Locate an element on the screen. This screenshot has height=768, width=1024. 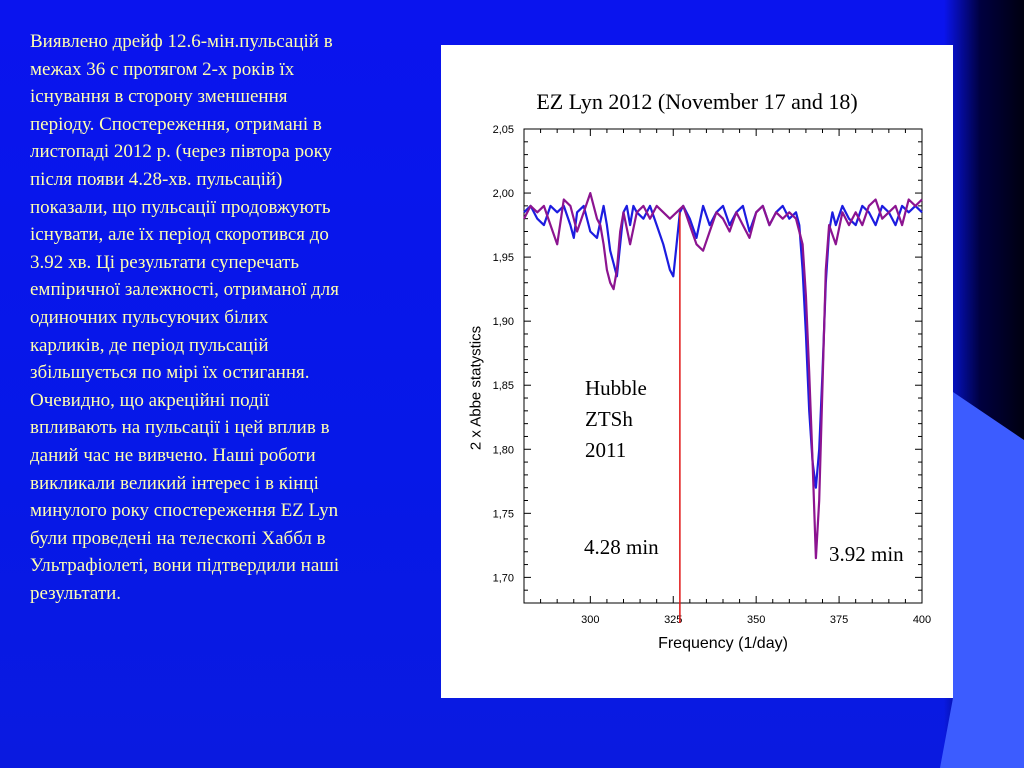
y-axis-label: 2 x Abbe statystics is located at coordinates (476, 388).